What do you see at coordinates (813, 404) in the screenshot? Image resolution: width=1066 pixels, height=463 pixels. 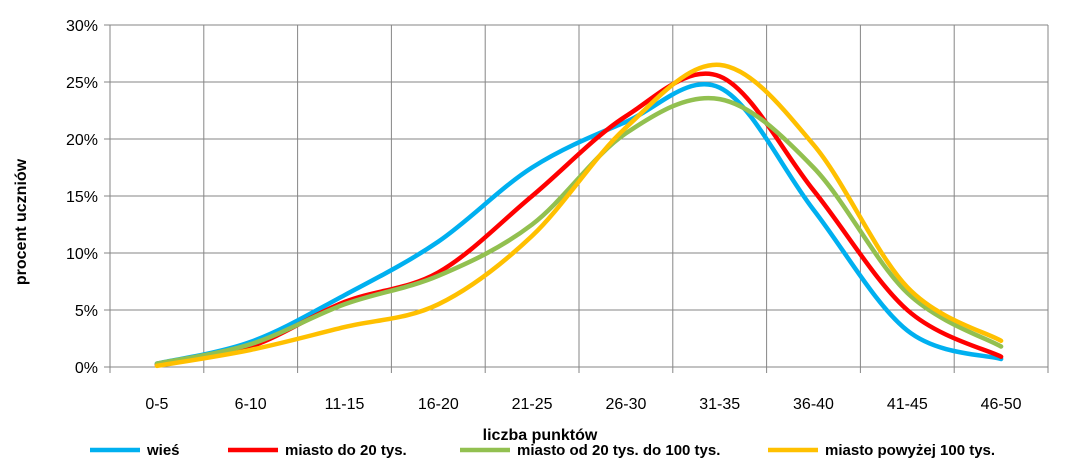 I see `x-tick-label: 36-40` at bounding box center [813, 404].